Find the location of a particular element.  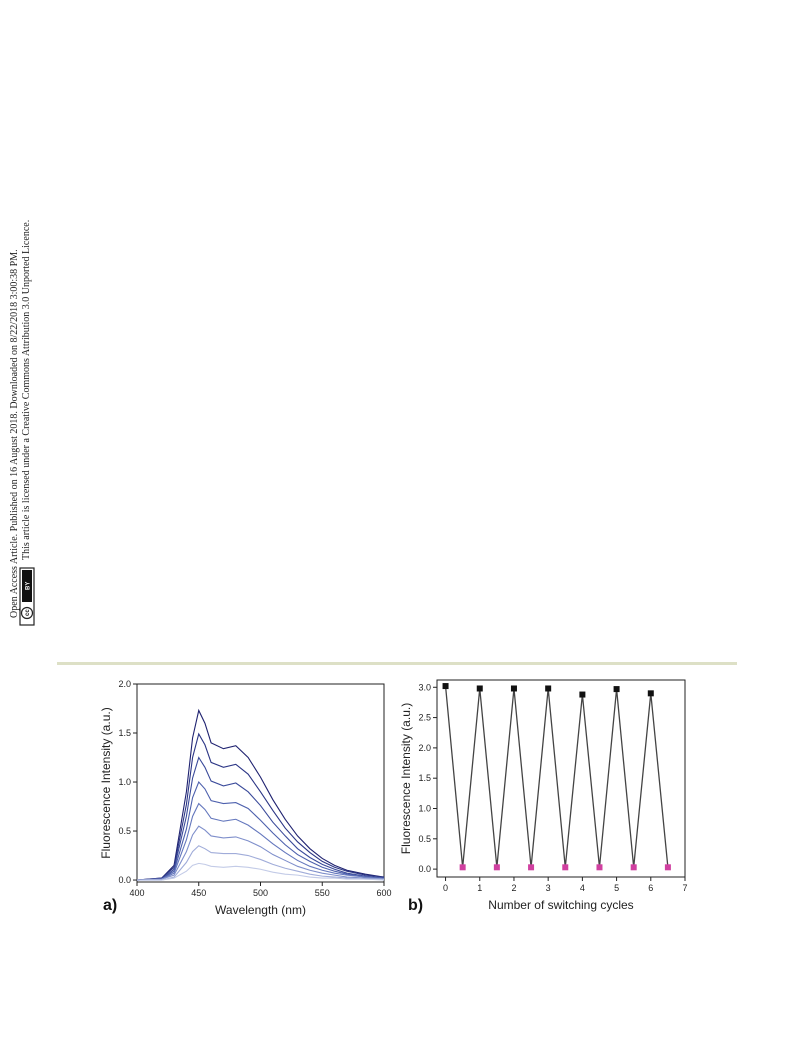

y-tick-label: 2.5 is located at coordinates (424, 718).